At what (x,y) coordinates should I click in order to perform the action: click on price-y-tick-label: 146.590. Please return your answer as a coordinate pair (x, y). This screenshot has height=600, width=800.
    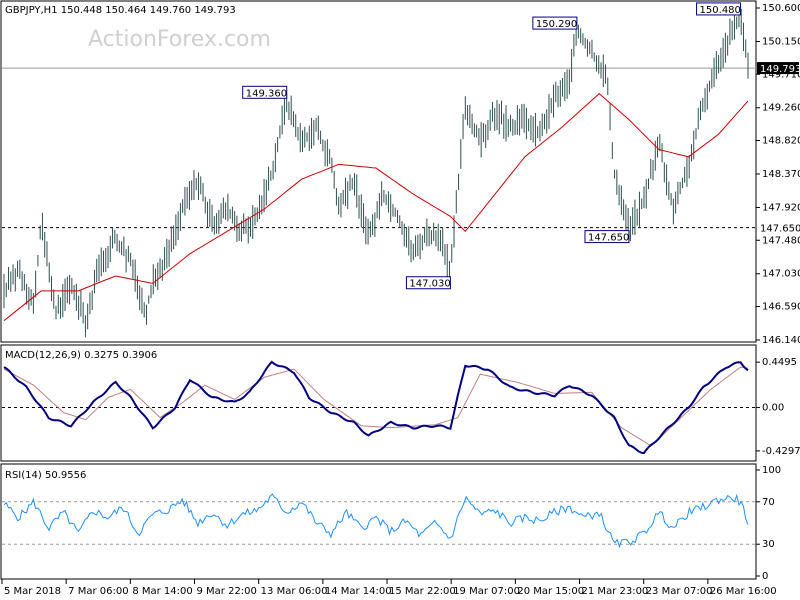
    Looking at the image, I should click on (781, 307).